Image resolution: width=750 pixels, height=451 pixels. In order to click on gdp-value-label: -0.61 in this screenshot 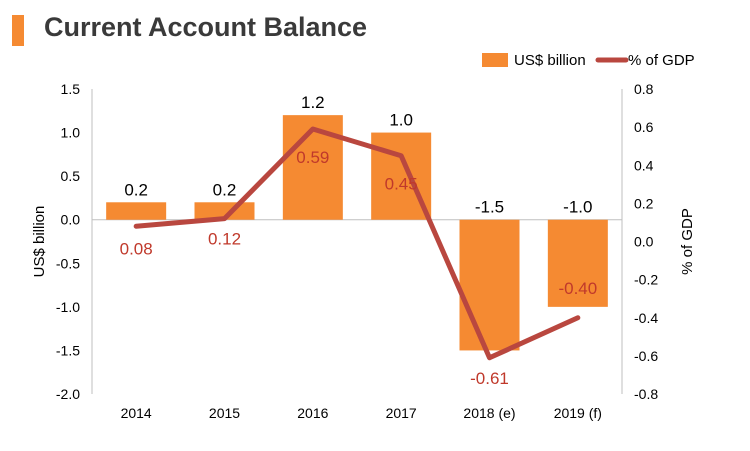, I will do `click(489, 378)`.